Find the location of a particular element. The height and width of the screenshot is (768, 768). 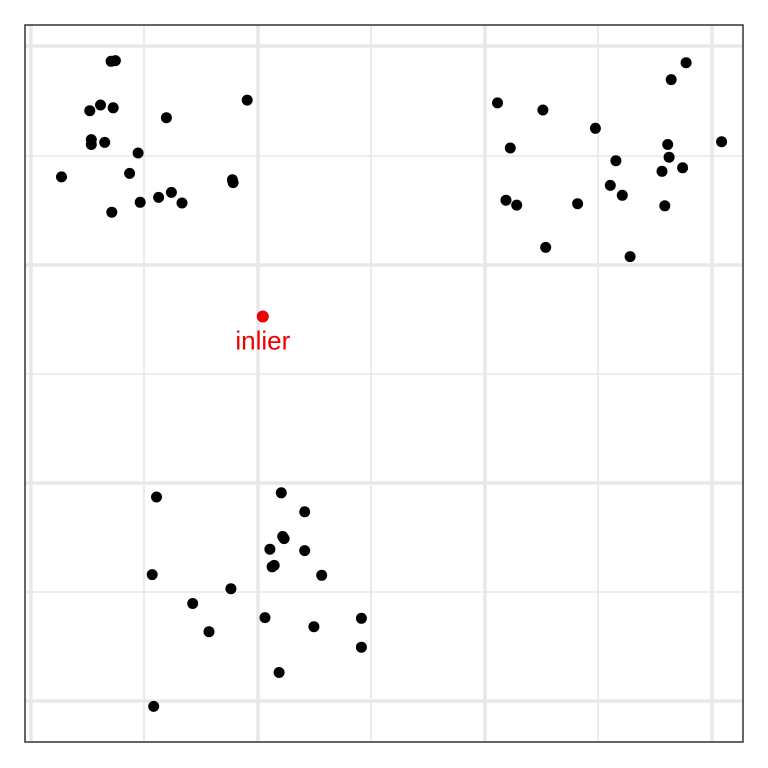

highlighted-point-group: inlier is located at coordinates (263, 333).